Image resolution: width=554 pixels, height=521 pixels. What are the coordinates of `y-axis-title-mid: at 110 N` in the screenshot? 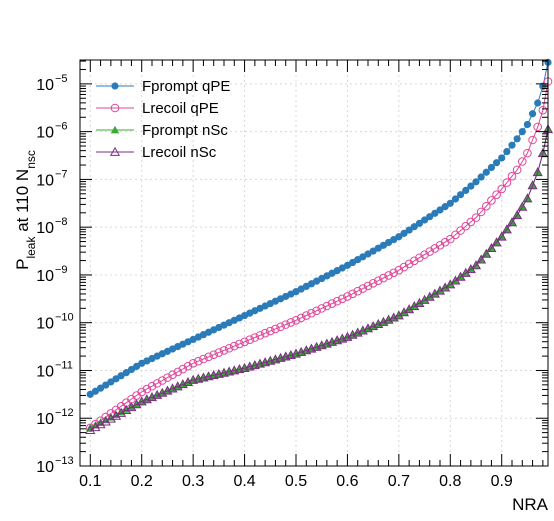 It's located at (22, 203).